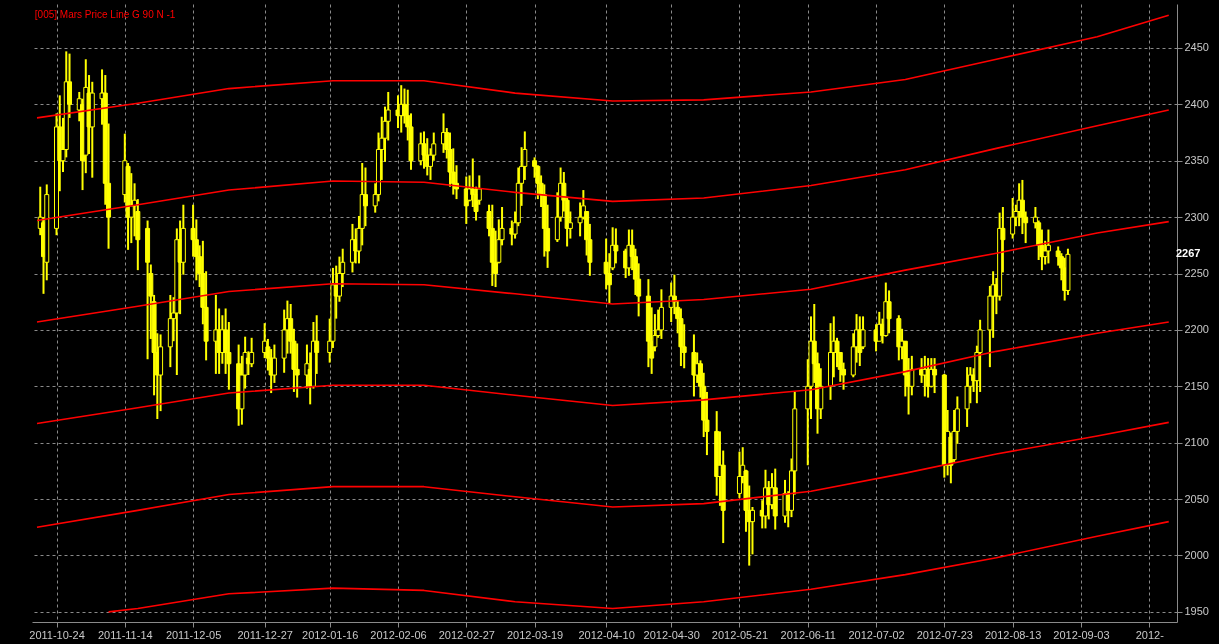 The width and height of the screenshot is (1219, 644). What do you see at coordinates (125, 634) in the screenshot?
I see `x-tick-label: 2011-11-14` at bounding box center [125, 634].